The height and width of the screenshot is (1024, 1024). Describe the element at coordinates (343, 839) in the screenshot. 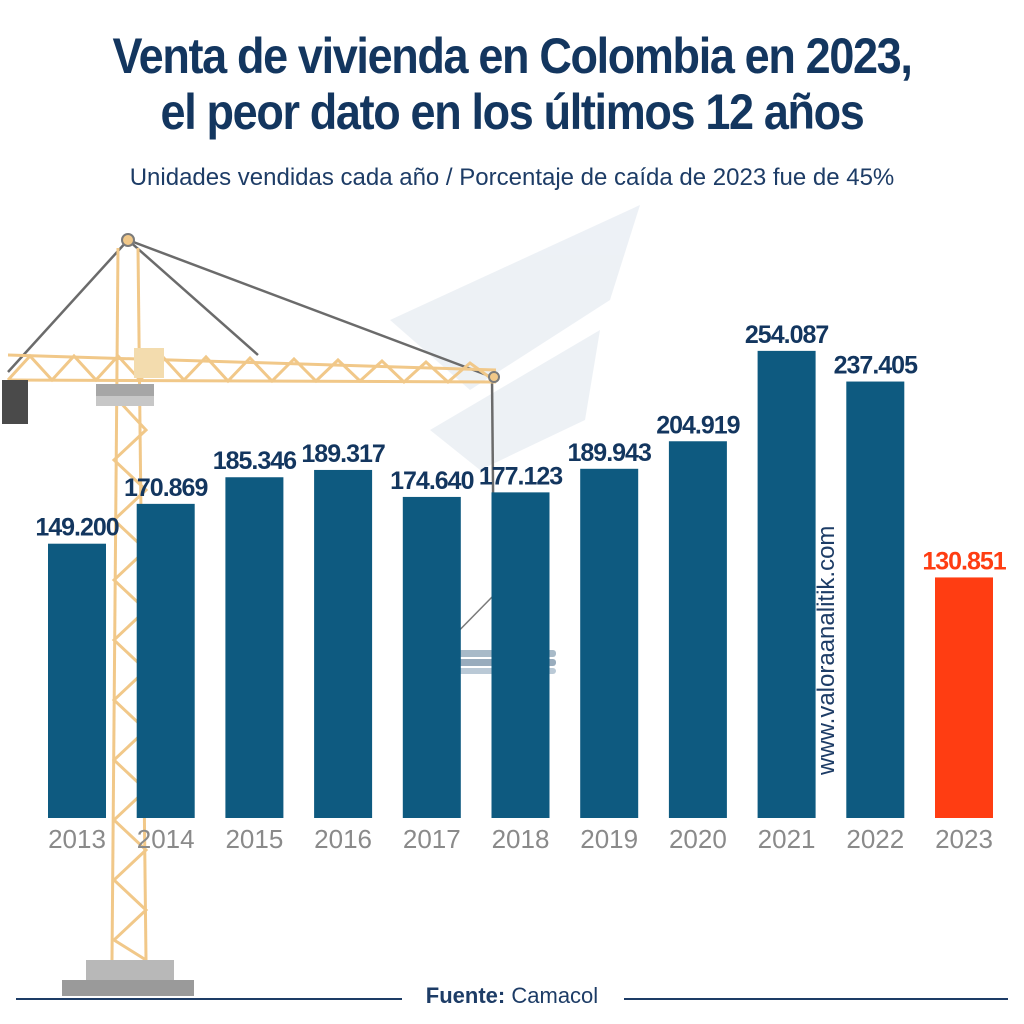

I see `year-label-2016: 2016` at that location.